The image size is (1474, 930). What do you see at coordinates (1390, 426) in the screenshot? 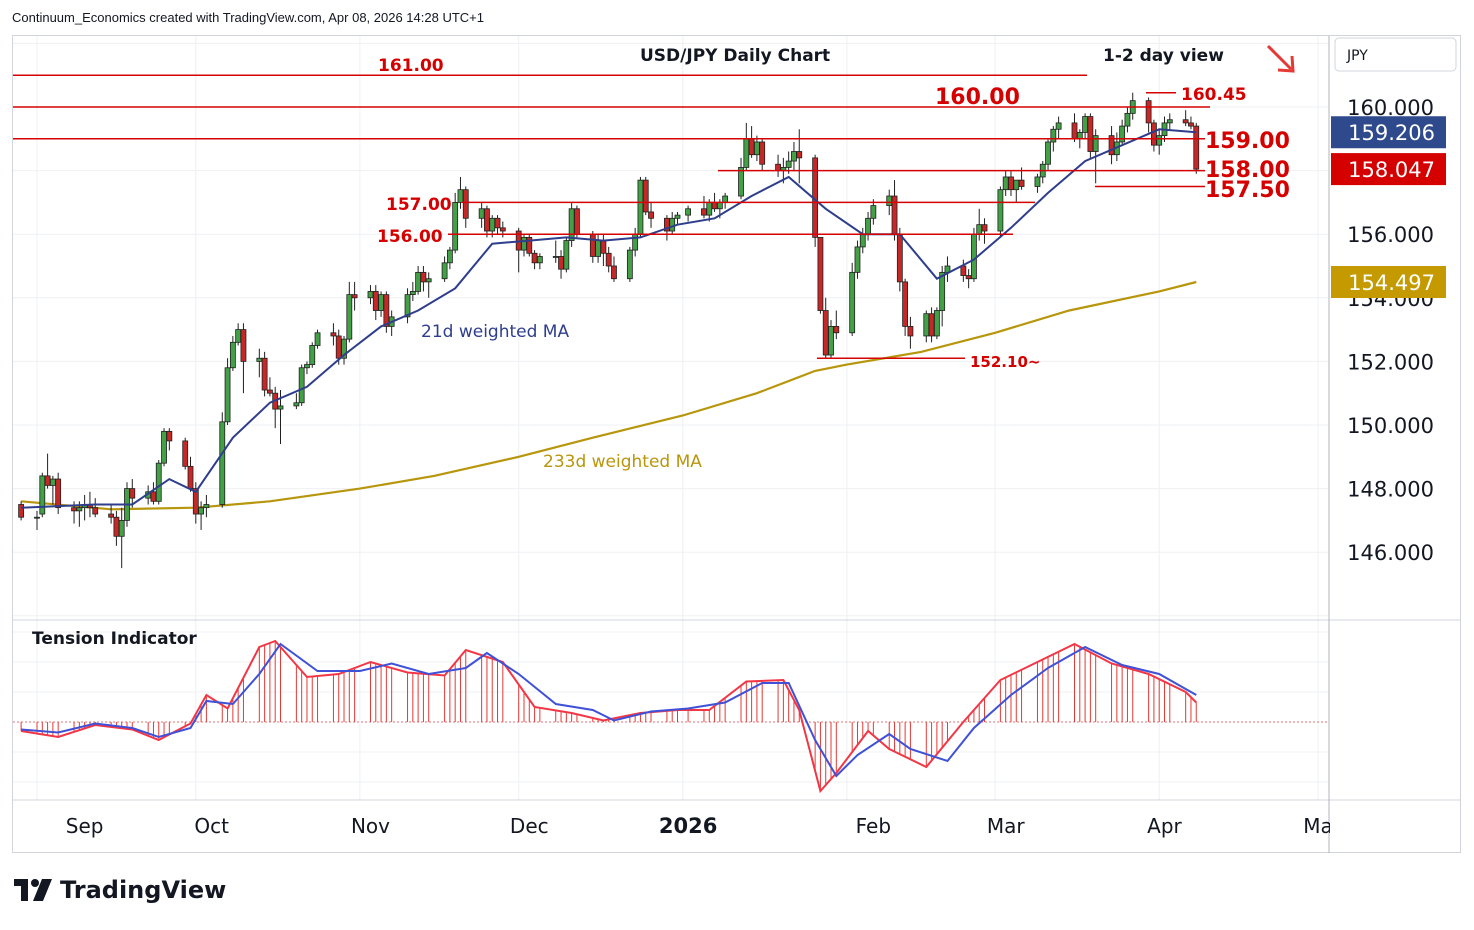
I see `y-tick-label: 150.000` at bounding box center [1390, 426].